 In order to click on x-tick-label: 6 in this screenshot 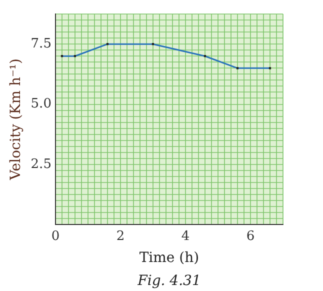, I will do `click(250, 236)`.